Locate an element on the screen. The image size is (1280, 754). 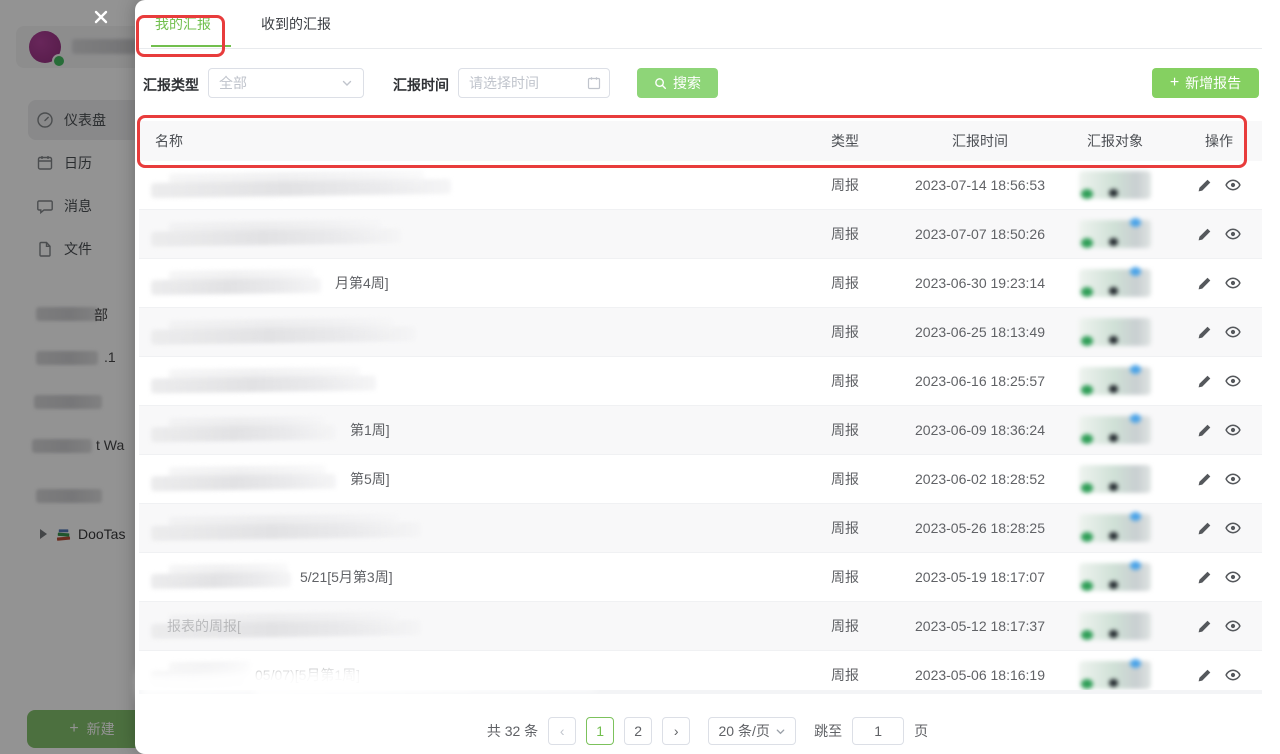
table-row: 5/21[5月第3周] 周报 2023-05-19 18:17:07 is located at coordinates (700, 577).